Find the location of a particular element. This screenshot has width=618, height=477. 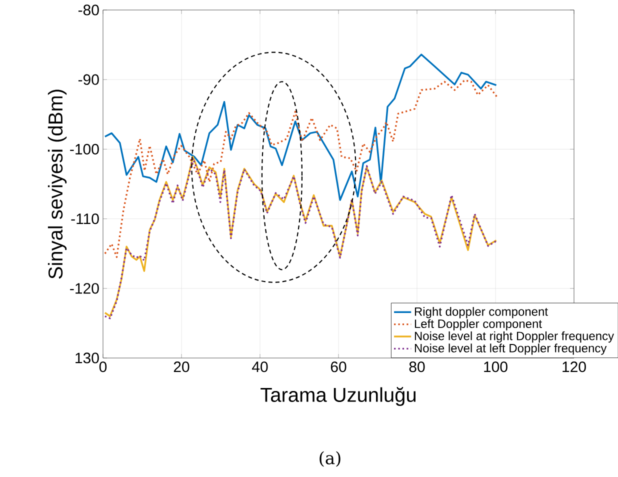

x-tick-label: 40 is located at coordinates (260, 367).